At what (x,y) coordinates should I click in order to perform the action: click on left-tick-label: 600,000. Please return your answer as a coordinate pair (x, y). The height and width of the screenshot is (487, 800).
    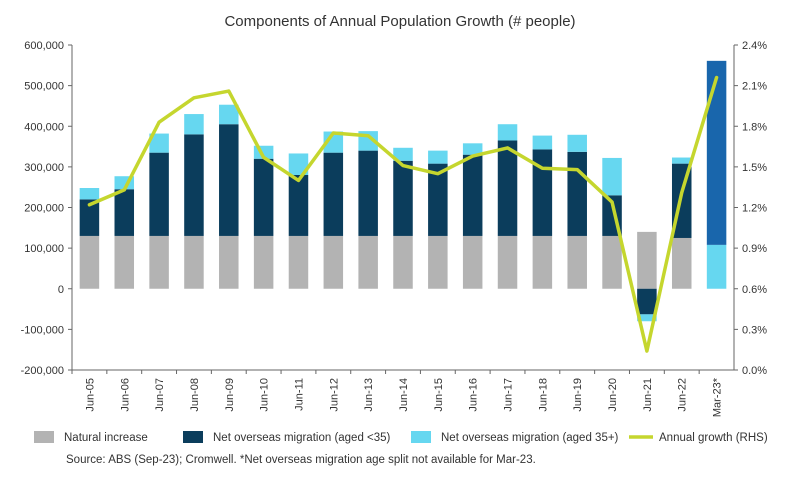
    Looking at the image, I should click on (44, 46).